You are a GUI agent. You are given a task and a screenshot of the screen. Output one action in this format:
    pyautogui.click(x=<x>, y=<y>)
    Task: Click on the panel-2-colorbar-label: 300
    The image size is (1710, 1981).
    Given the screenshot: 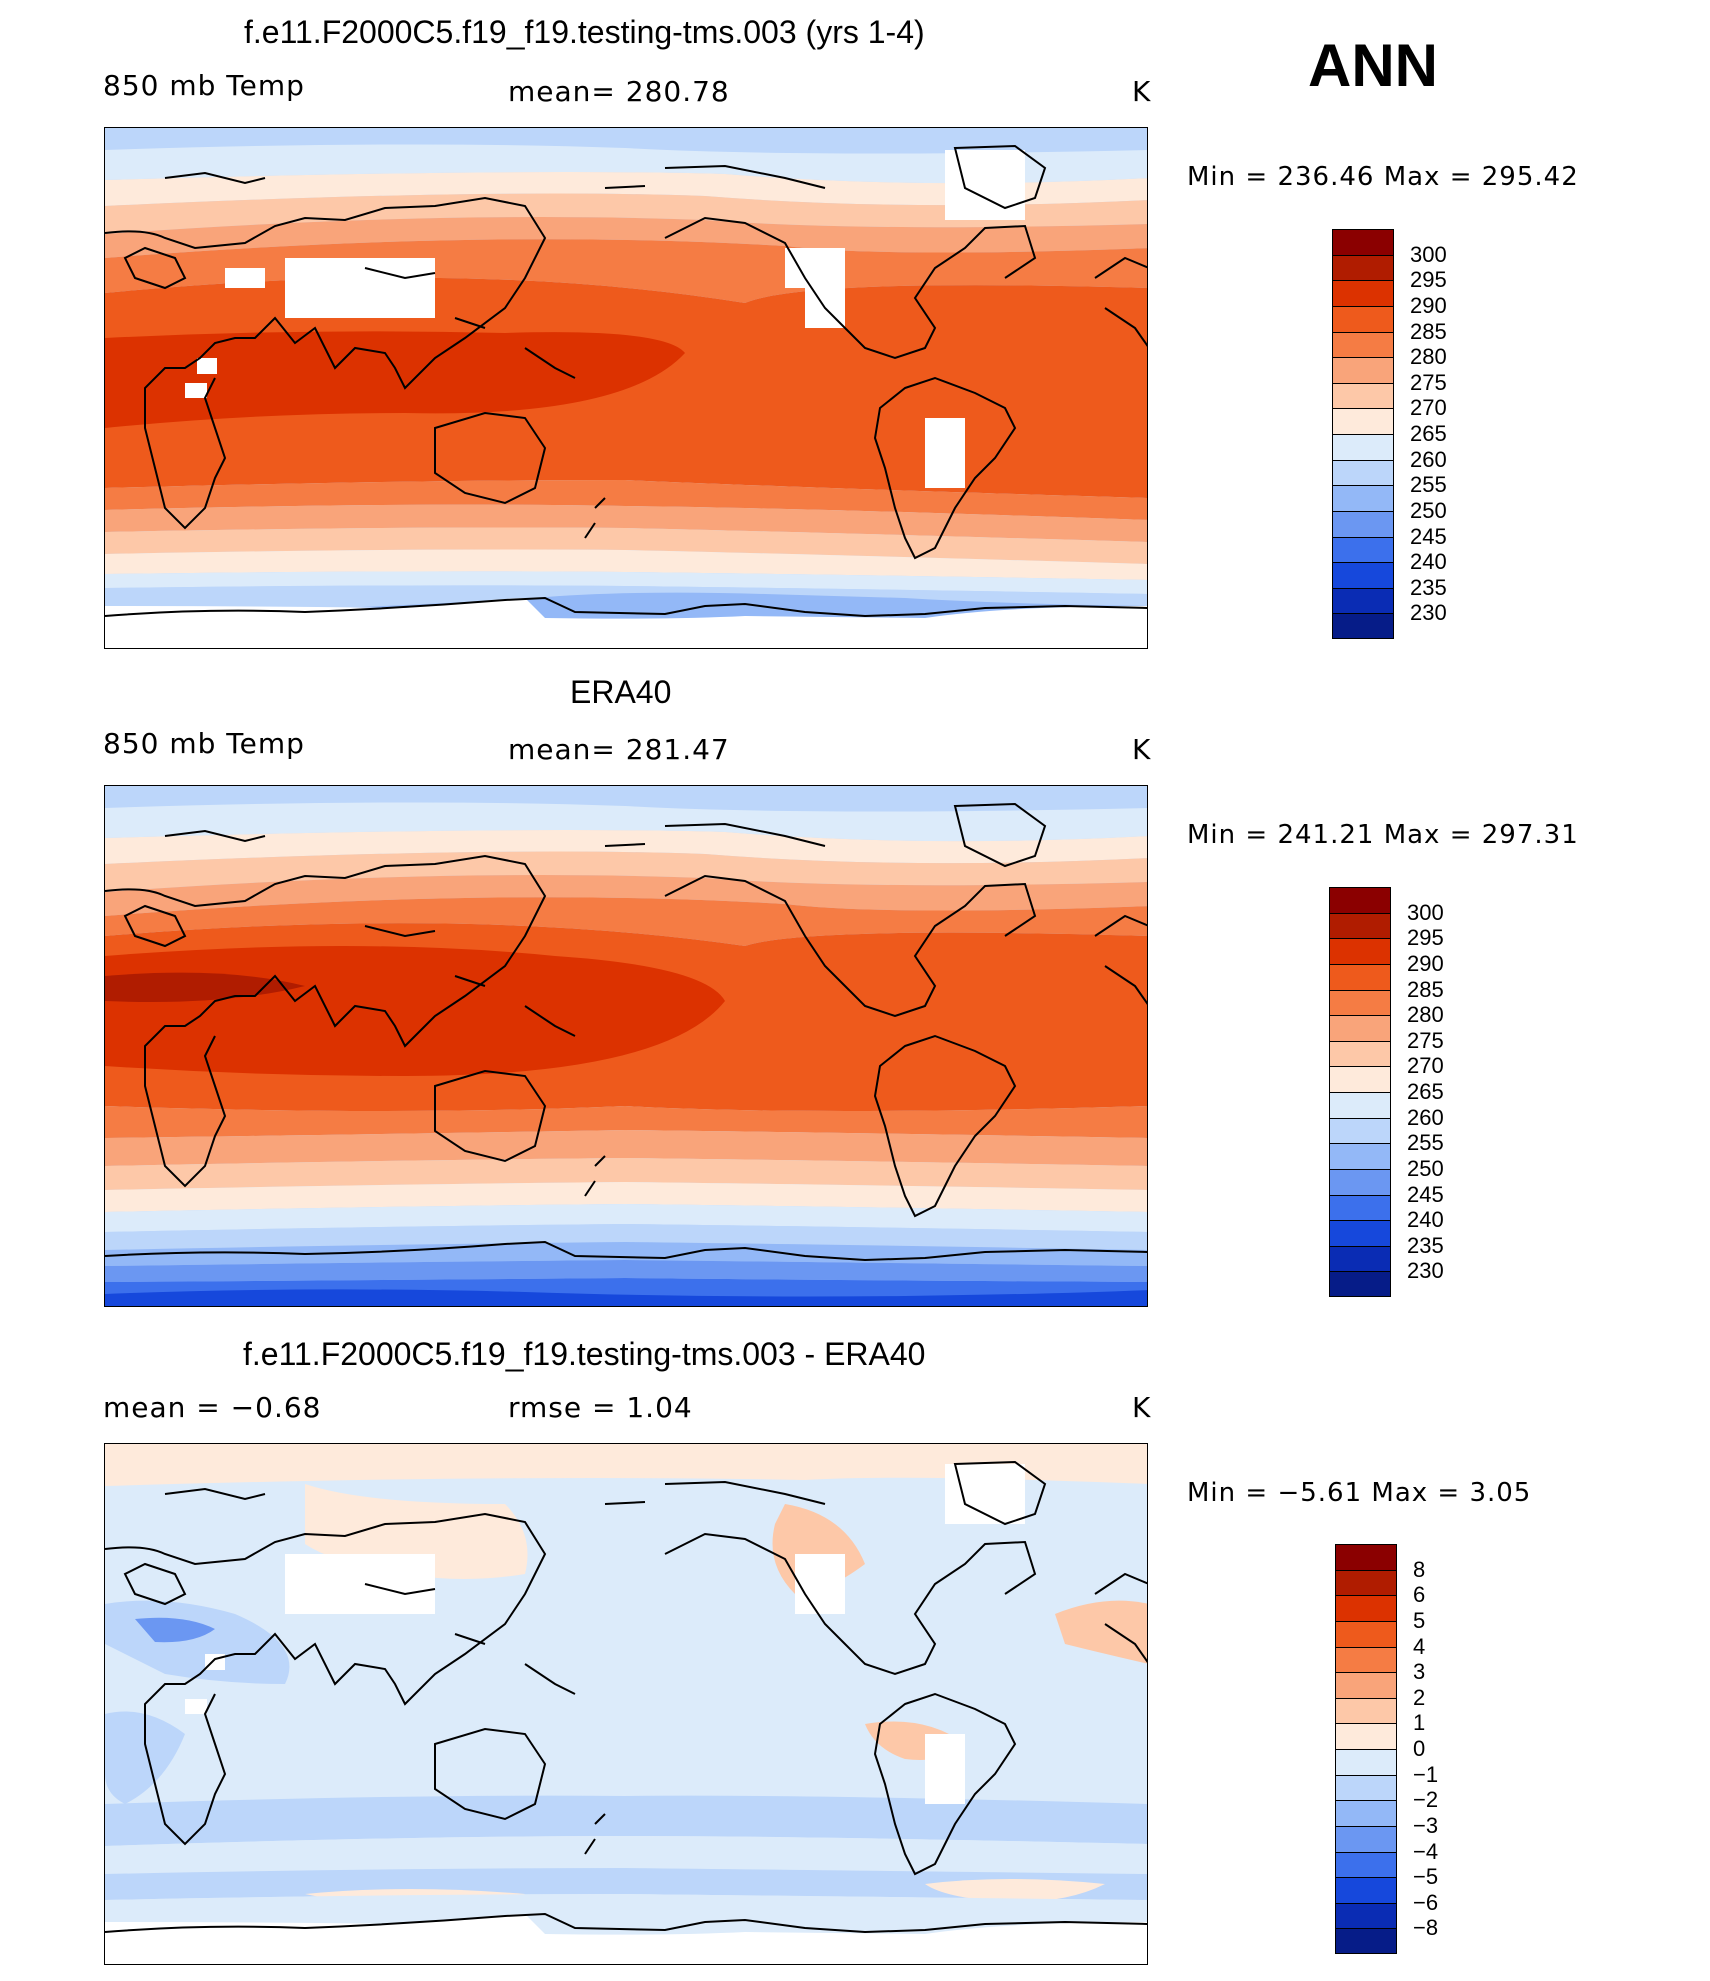 What is the action you would take?
    pyautogui.click(x=1425, y=912)
    